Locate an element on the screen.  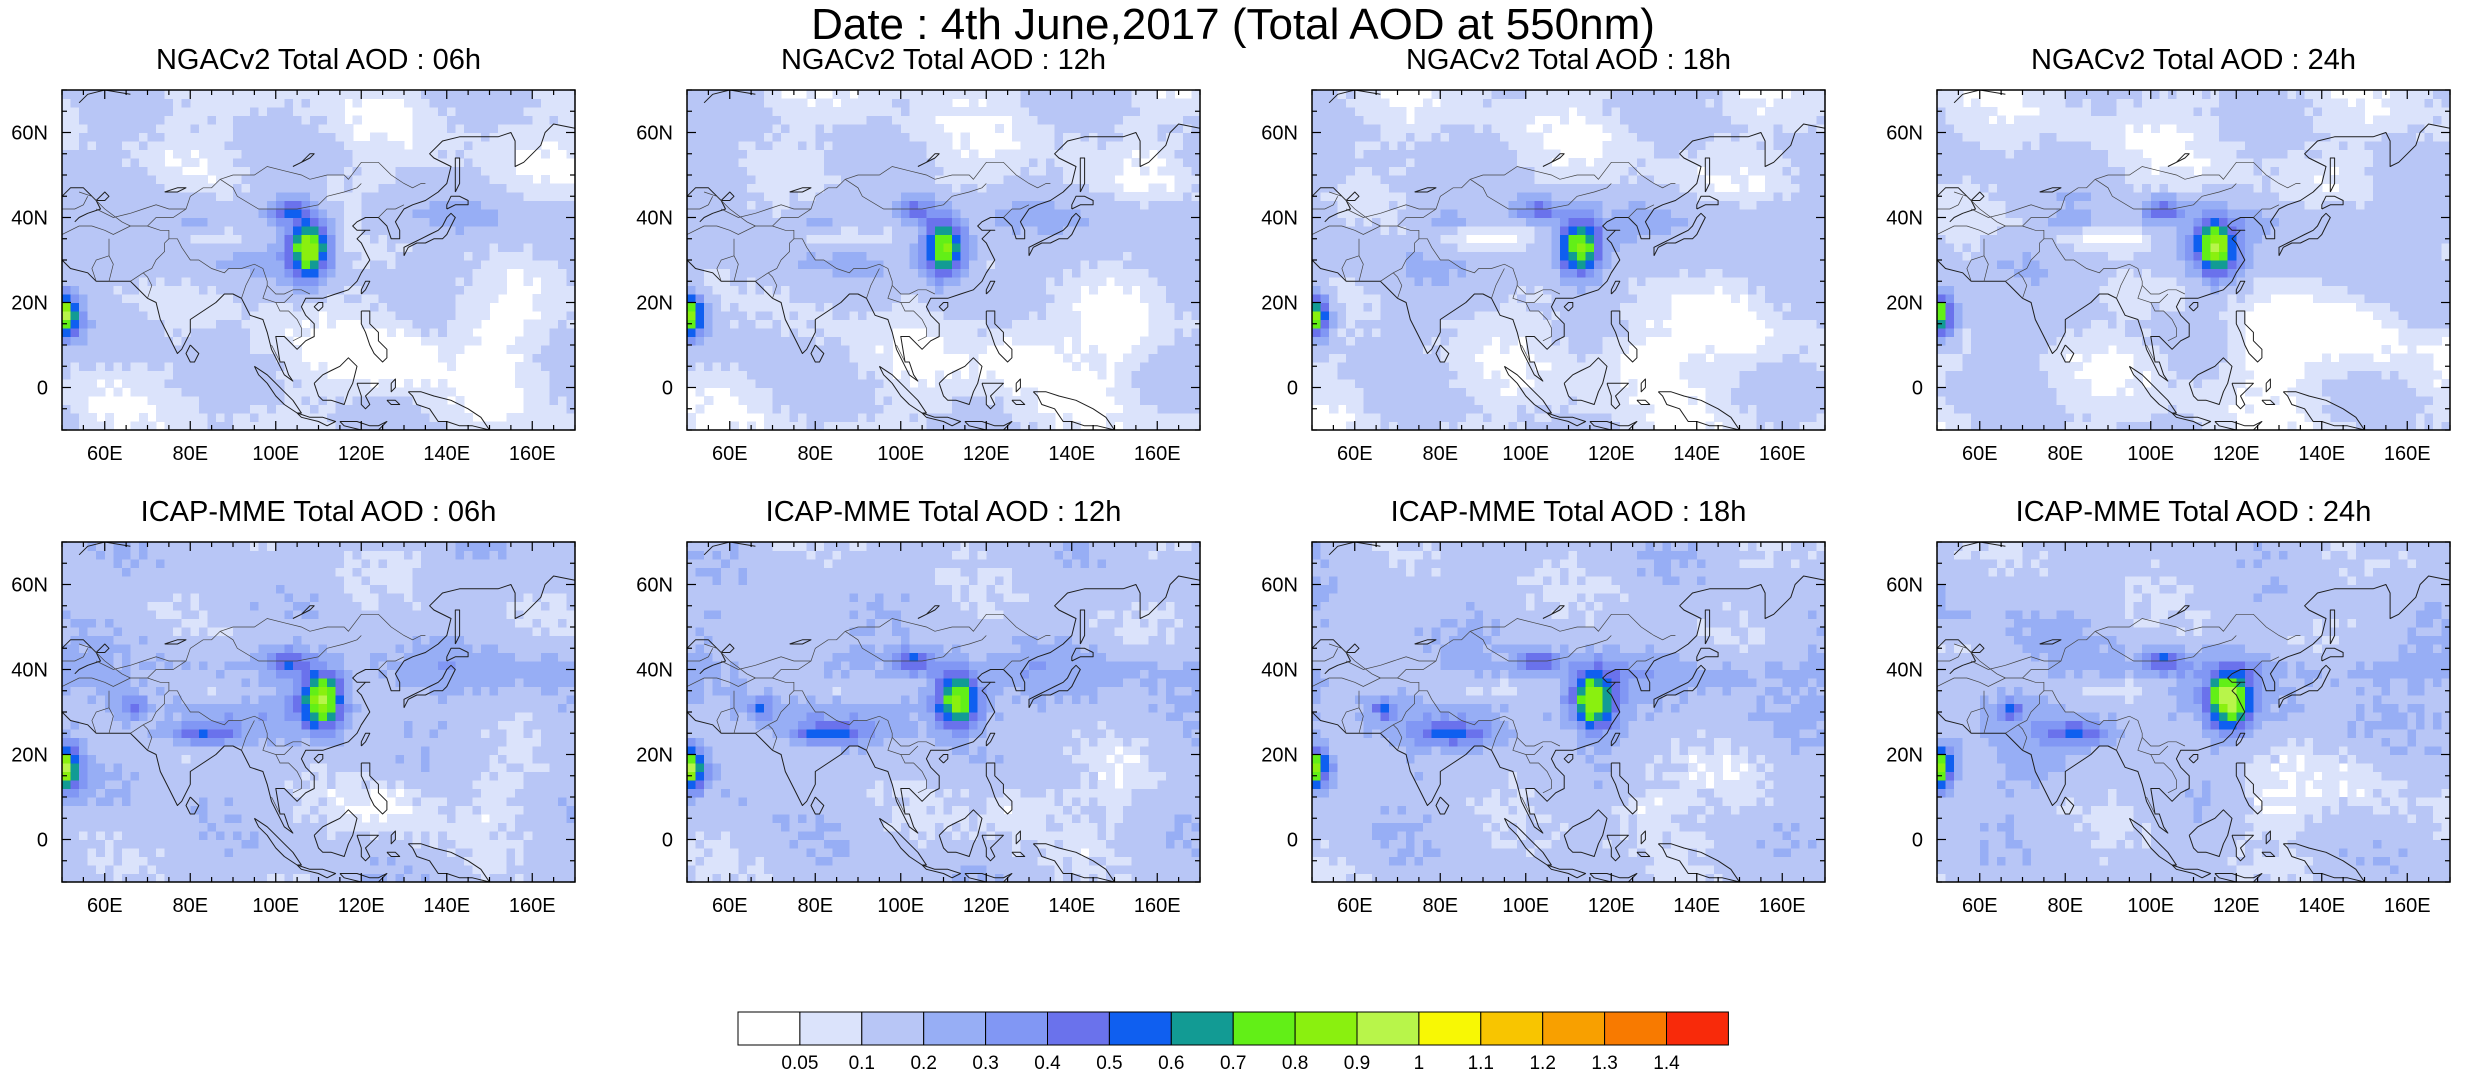
panel-title: NGACv2 Total AOD : 24h is located at coordinates (2193, 60).